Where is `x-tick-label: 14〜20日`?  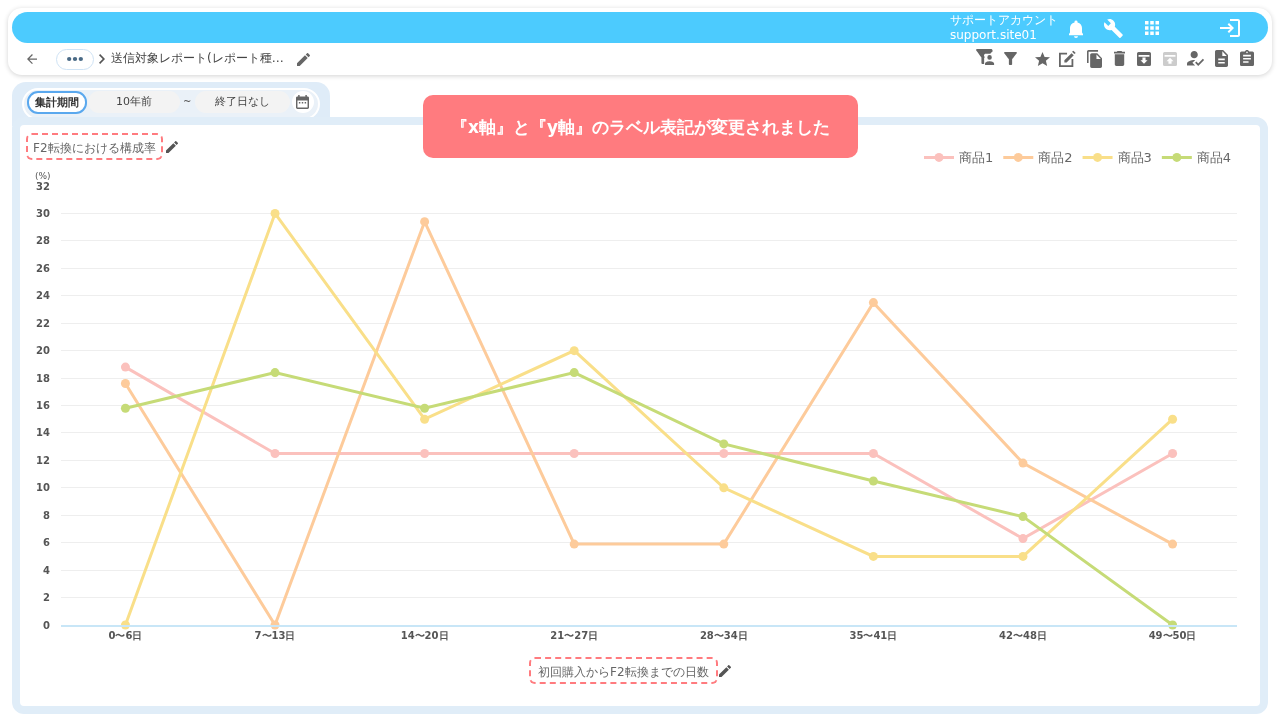
x-tick-label: 14〜20日 is located at coordinates (424, 635).